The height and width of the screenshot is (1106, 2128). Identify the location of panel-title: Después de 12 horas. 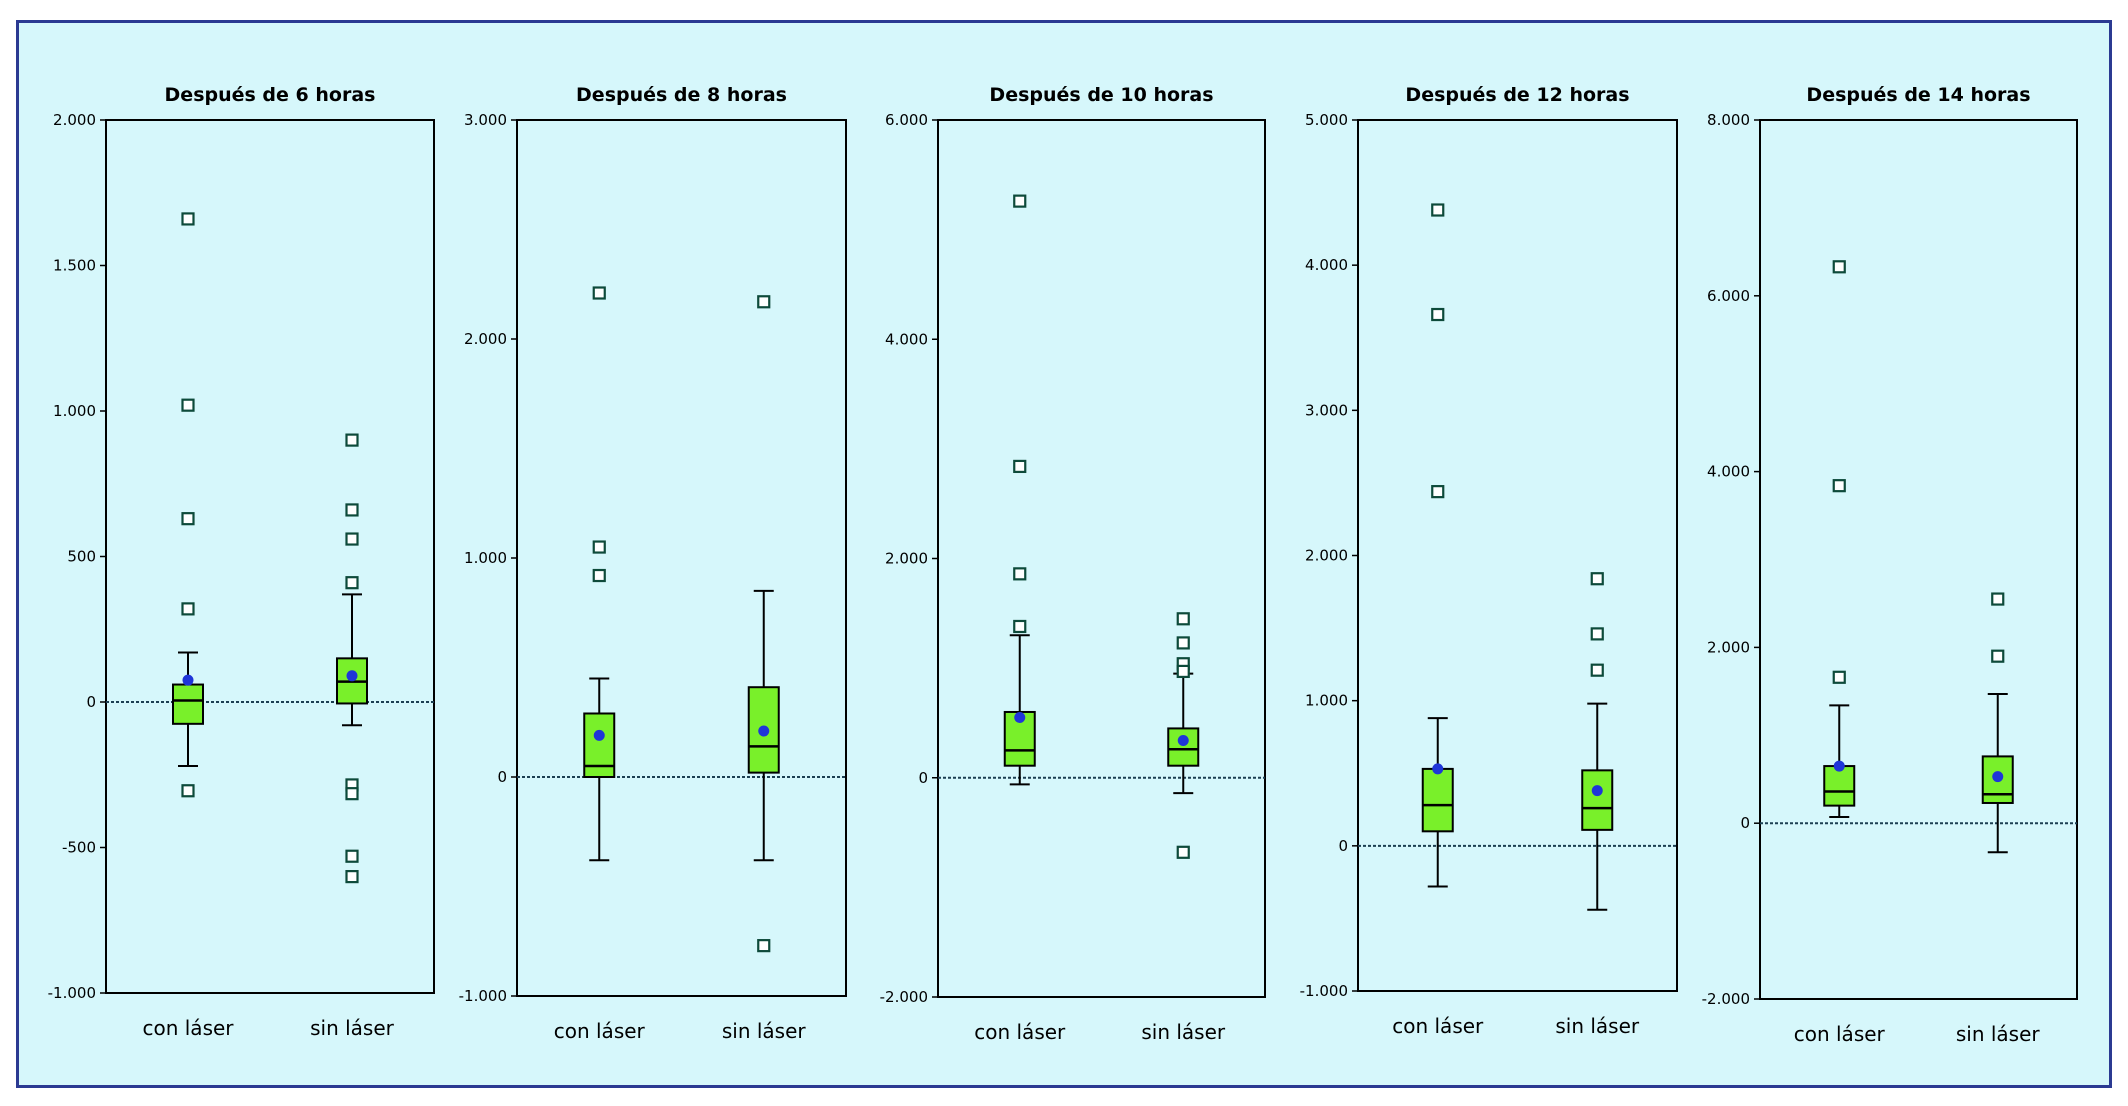
(1517, 95).